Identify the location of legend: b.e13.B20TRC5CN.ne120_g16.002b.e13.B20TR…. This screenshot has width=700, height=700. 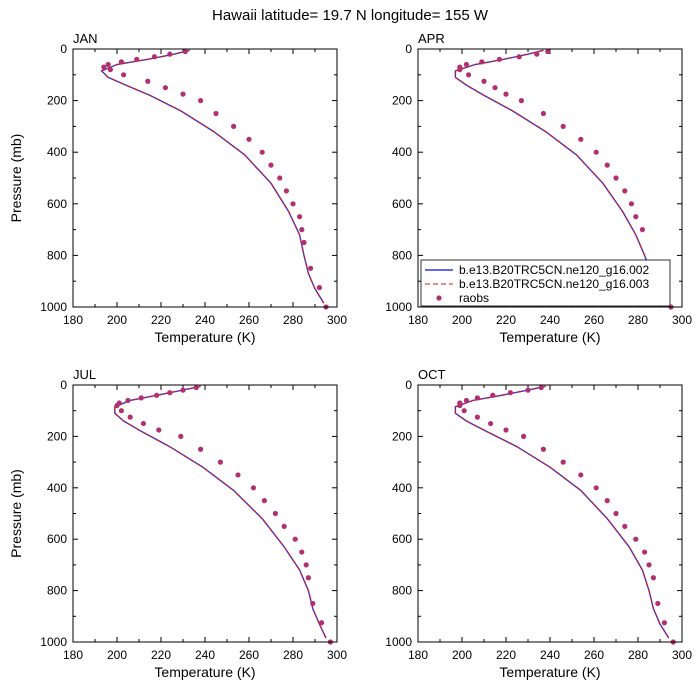
(545, 283).